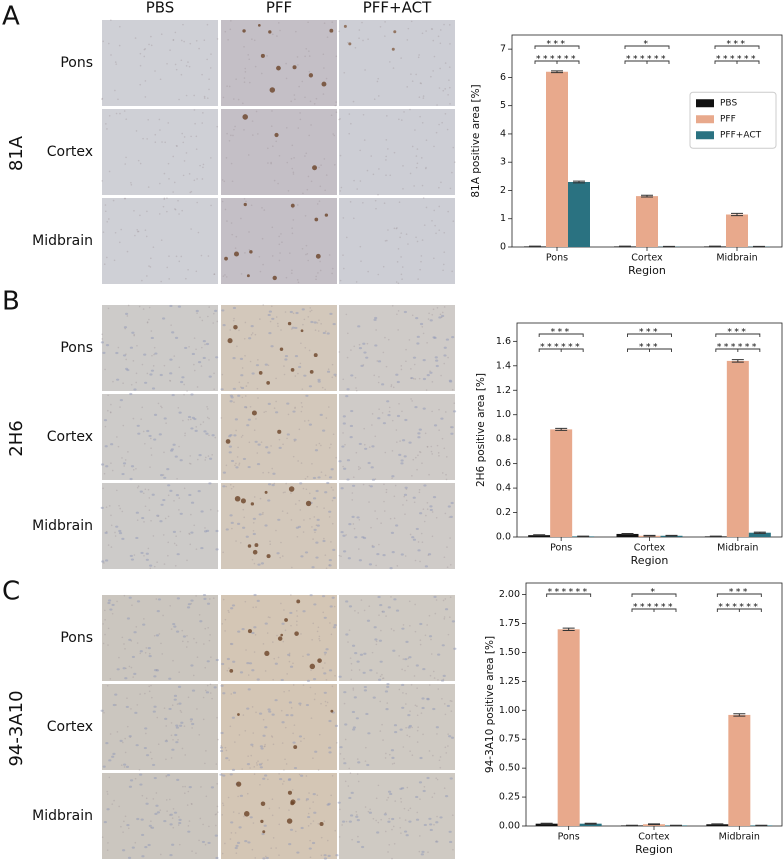 The image size is (783, 862). I want to click on stain, so click(245, 204).